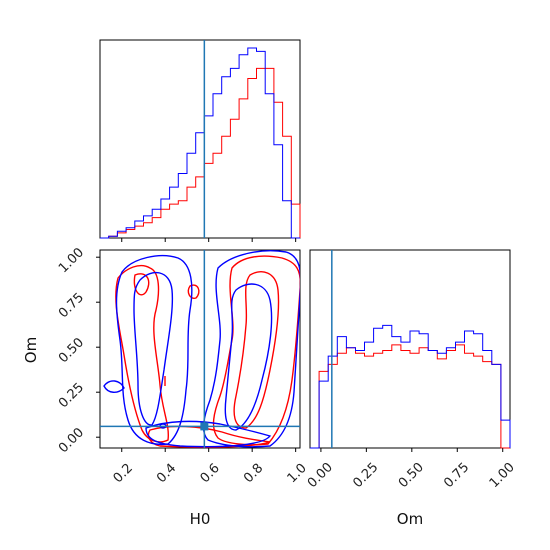  I want to click on red-contour-right-inner, so click(256, 350).